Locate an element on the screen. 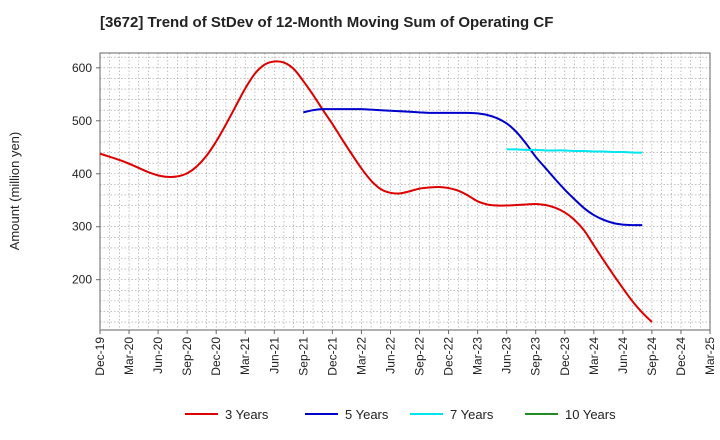  x-tick-label: Sep-24 is located at coordinates (652, 356).